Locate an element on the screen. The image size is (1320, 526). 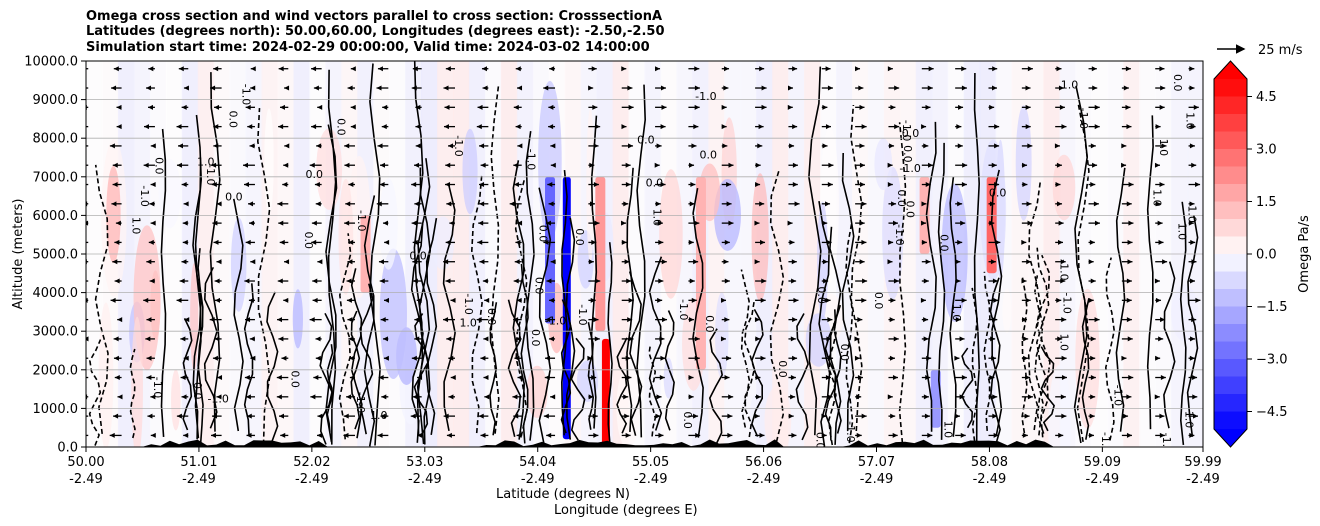
x-tick-label-lat: 56.06 is located at coordinates (763, 462).